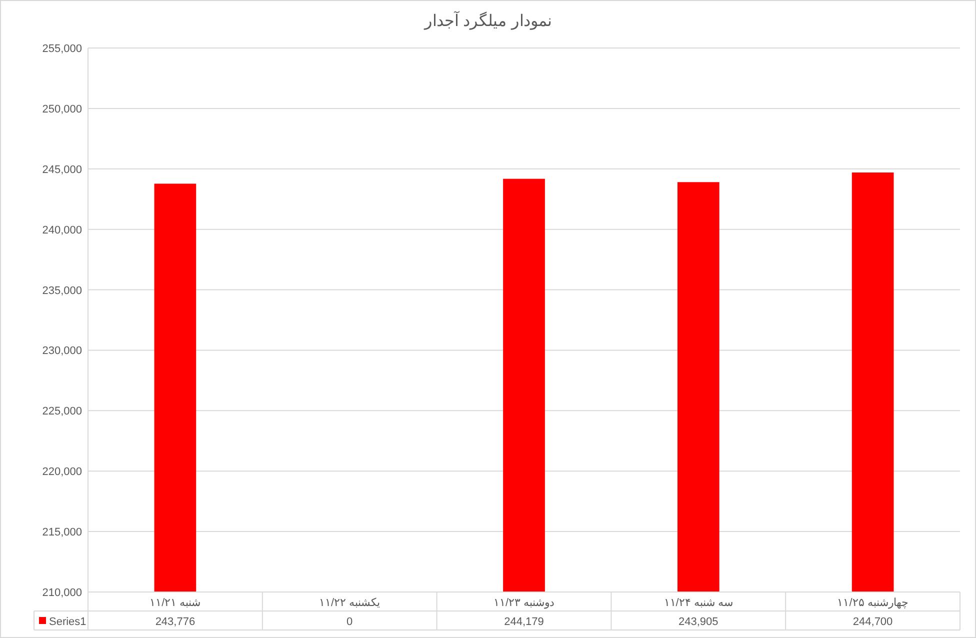  Describe the element at coordinates (524, 603) in the screenshot. I see `x-tick-label: دوشنبه ۱۱/۲۳` at that location.